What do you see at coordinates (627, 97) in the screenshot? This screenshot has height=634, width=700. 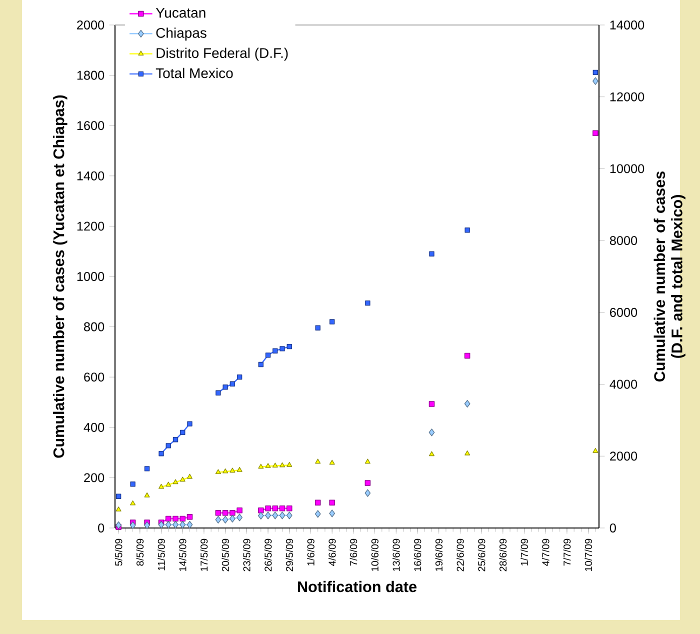 I see `y2-tick-label: 12000` at bounding box center [627, 97].